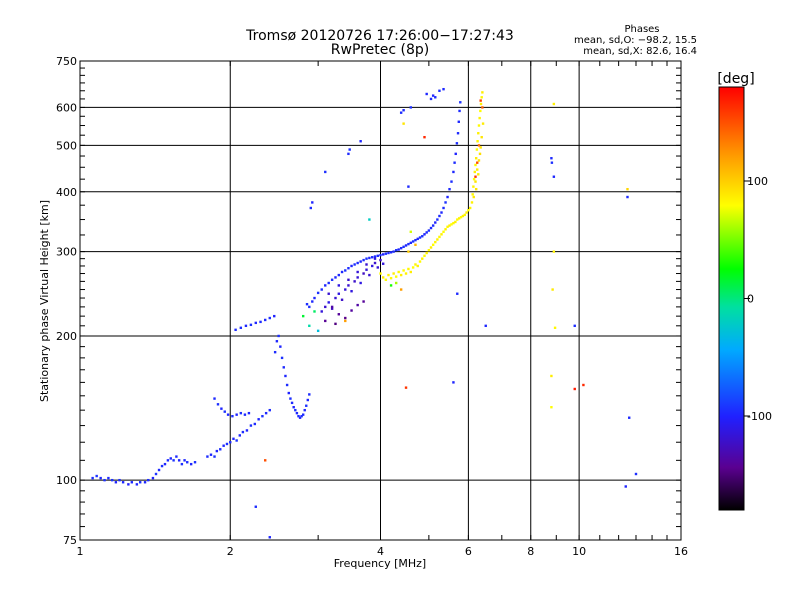  Describe the element at coordinates (530, 551) in the screenshot. I see `x-tick-label: 8` at that location.